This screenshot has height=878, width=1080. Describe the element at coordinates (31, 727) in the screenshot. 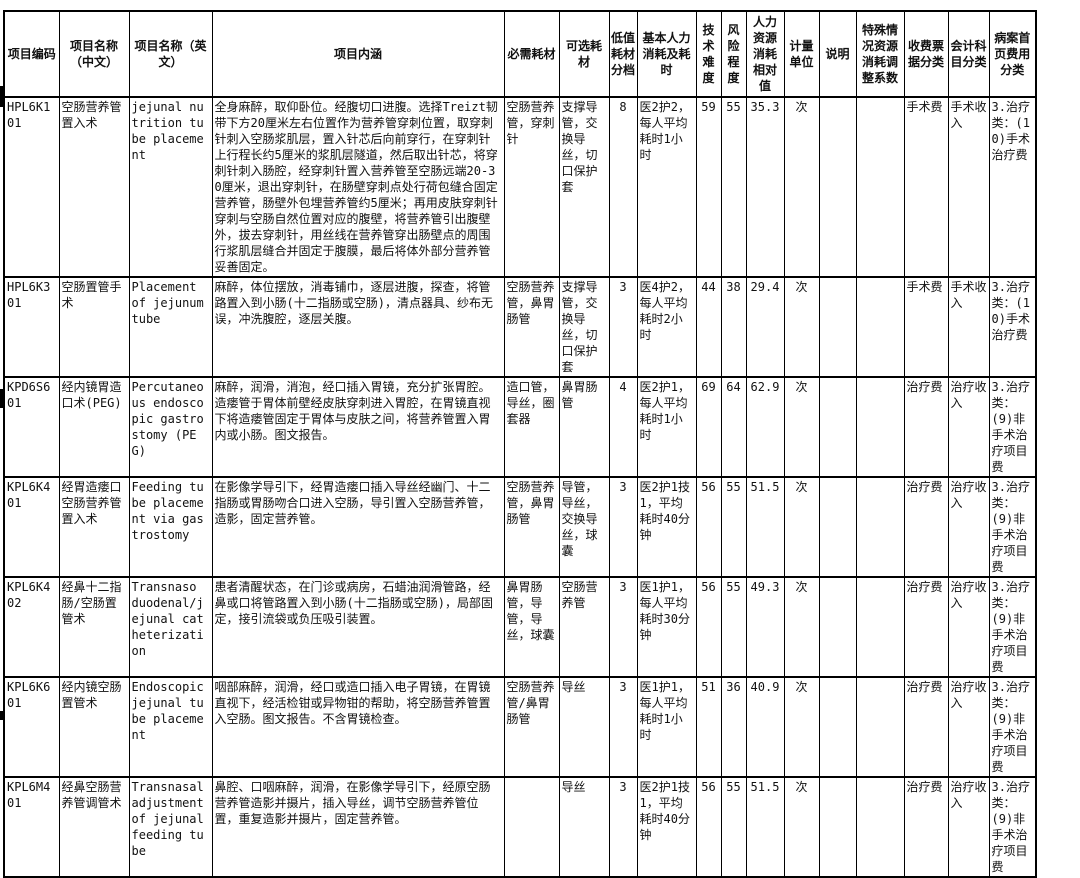

I see `cell-code: KPL6K601` at that location.